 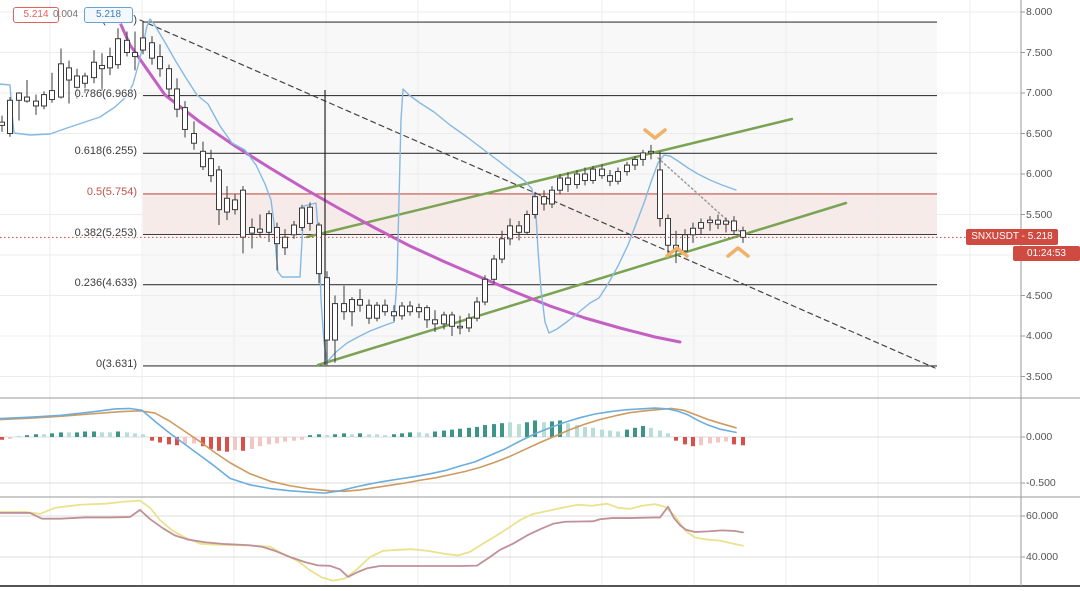 What do you see at coordinates (1039, 174) in the screenshot?
I see `price-axis-label: 6.000` at bounding box center [1039, 174].